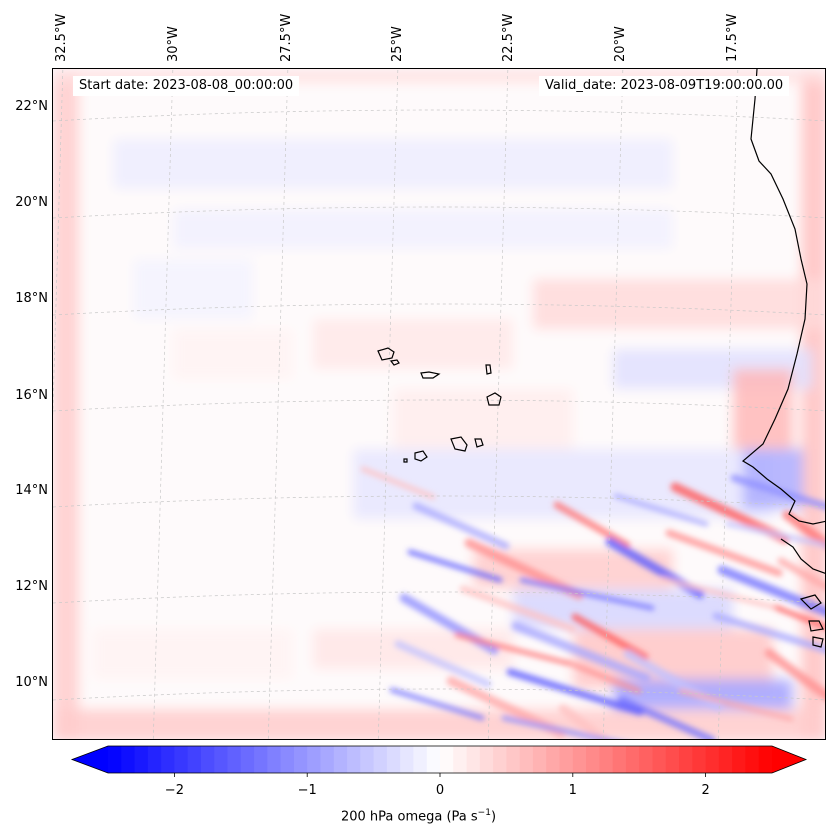 This screenshot has height=839, width=837. Describe the element at coordinates (783, 297) in the screenshot. I see `africa-coastline` at that location.